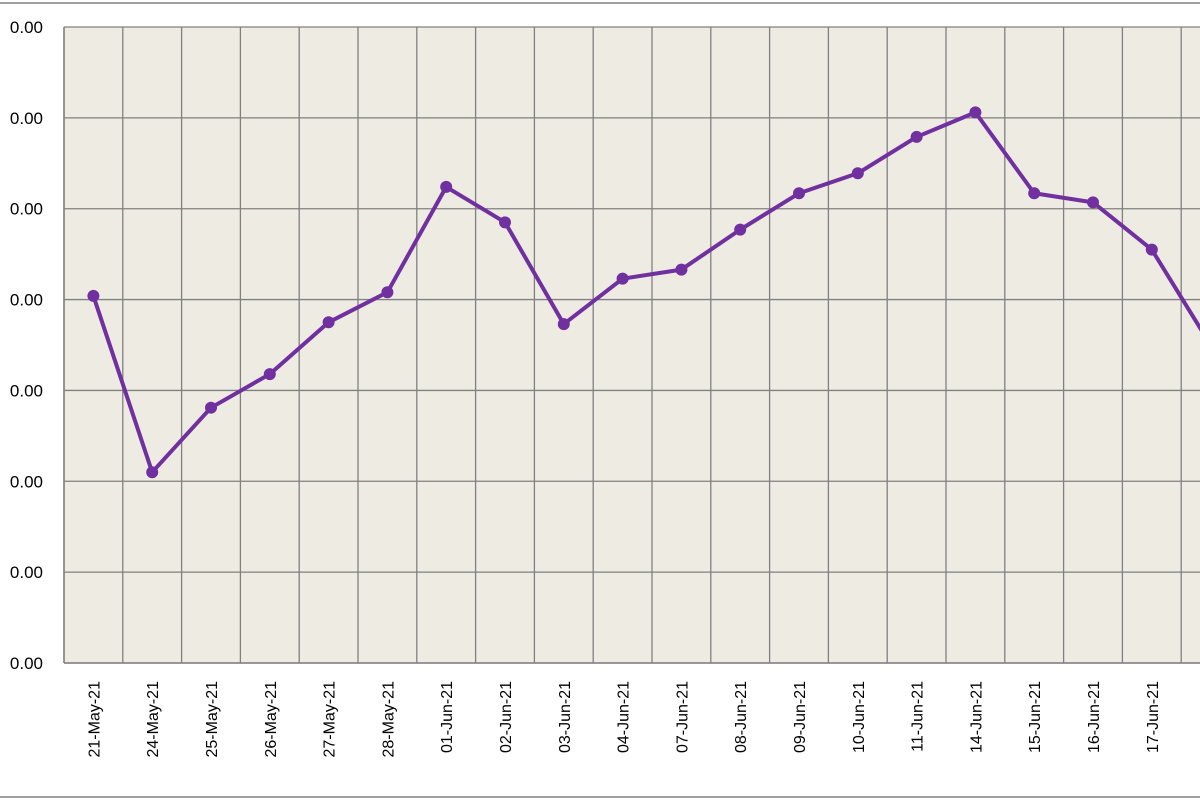 This screenshot has width=1200, height=805. Describe the element at coordinates (682, 717) in the screenshot. I see `x-tick-label: 07-Jun-21` at that location.